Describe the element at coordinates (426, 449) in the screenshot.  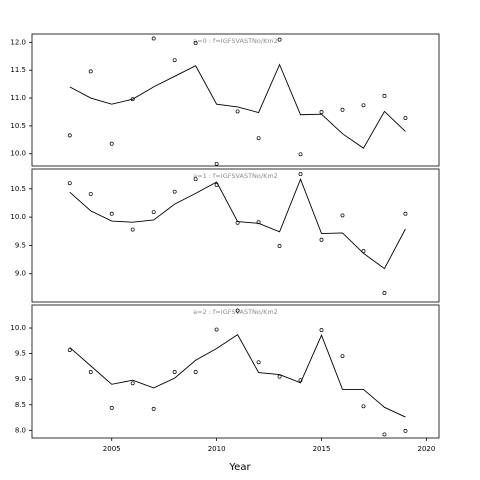
I see `x-tick-label: 2020` at that location.